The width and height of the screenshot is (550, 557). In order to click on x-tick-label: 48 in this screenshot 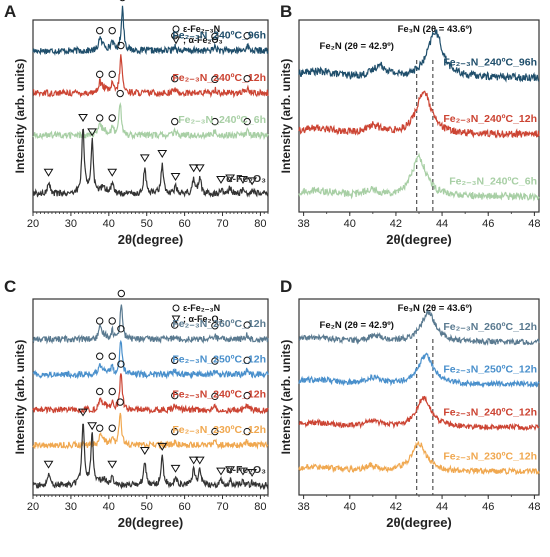, I will do `click(534, 224)`.